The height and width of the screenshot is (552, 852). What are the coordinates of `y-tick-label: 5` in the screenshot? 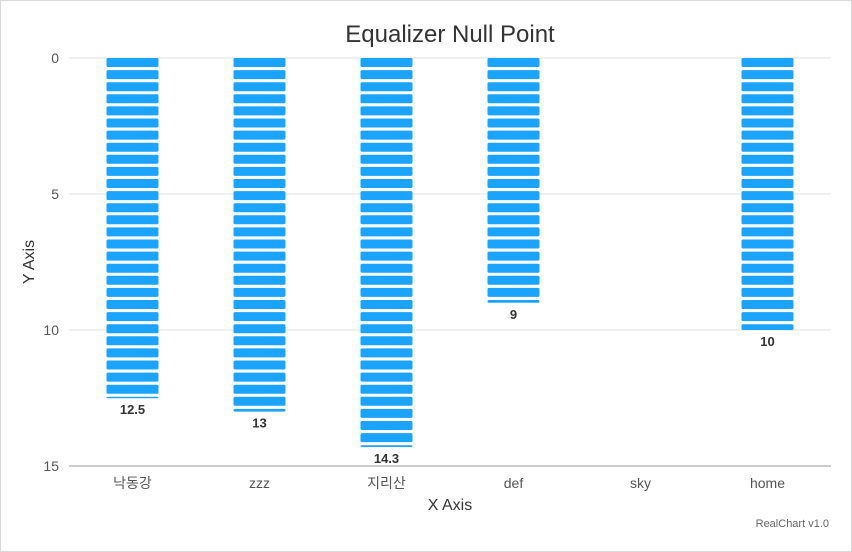 It's located at (55, 194).